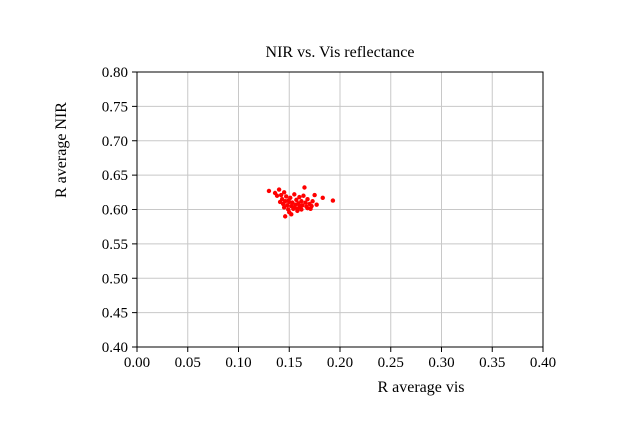  I want to click on x-tick-label: 0.00, so click(137, 363).